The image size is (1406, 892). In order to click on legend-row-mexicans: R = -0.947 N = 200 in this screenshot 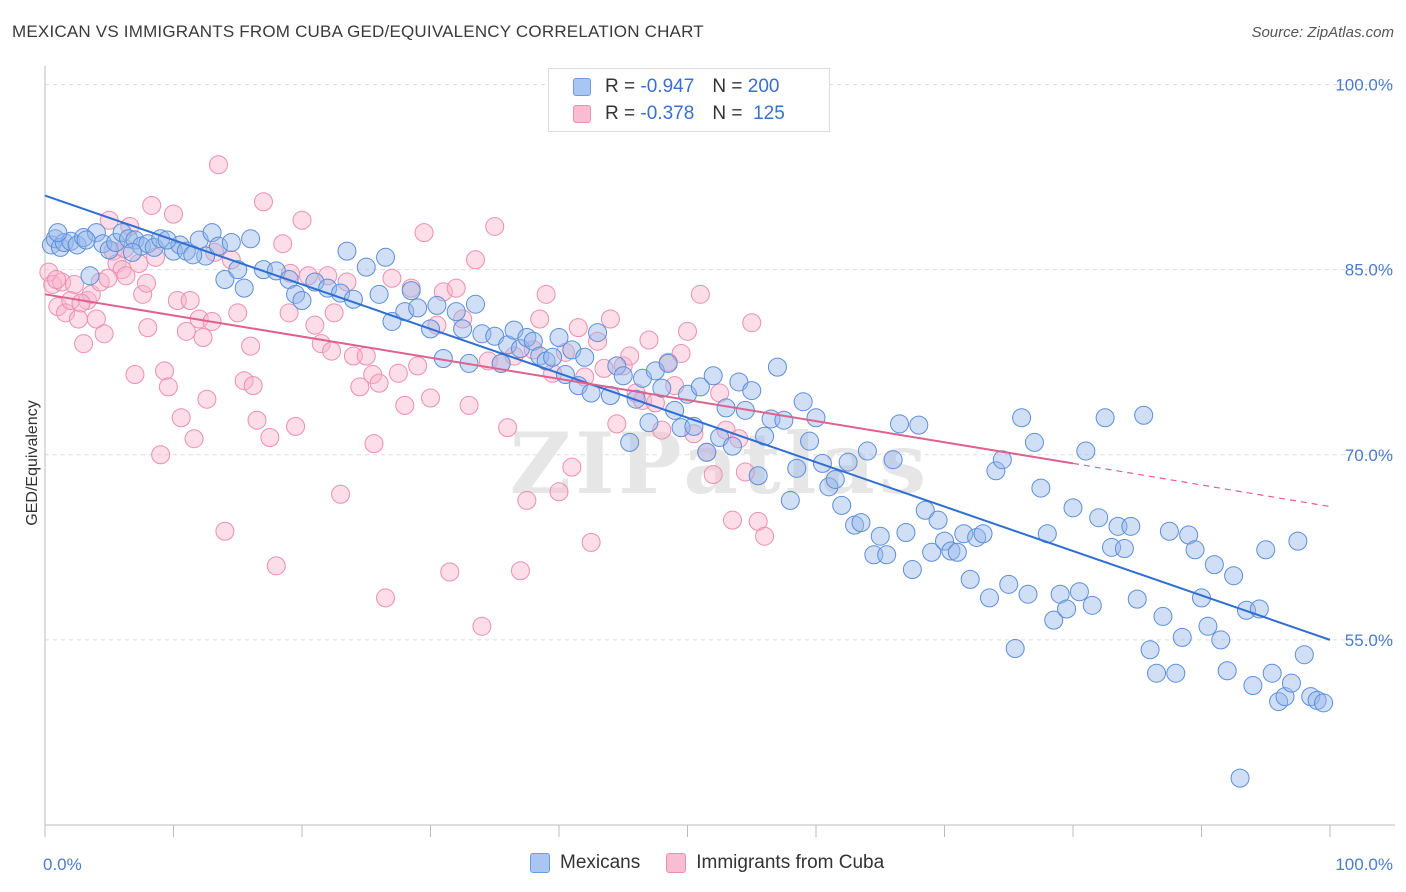, I will do `click(676, 87)`.